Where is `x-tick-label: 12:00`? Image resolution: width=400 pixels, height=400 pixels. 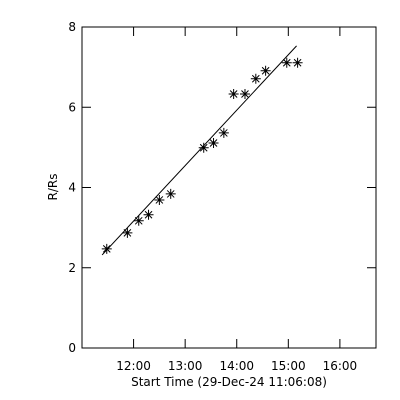 x-tick-label: 12:00 is located at coordinates (133, 366).